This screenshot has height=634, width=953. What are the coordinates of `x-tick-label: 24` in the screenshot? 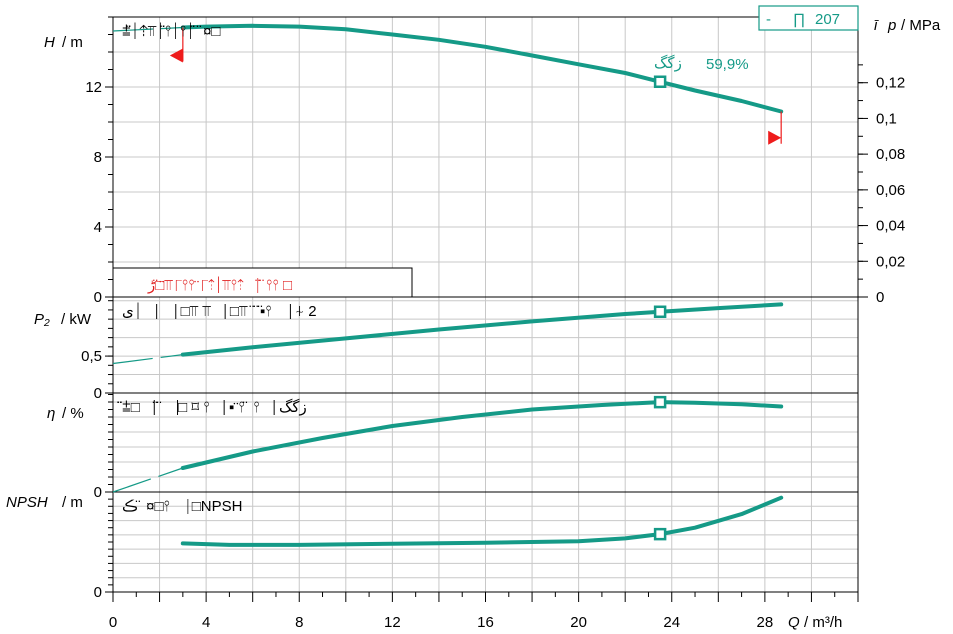 It's located at (671, 622).